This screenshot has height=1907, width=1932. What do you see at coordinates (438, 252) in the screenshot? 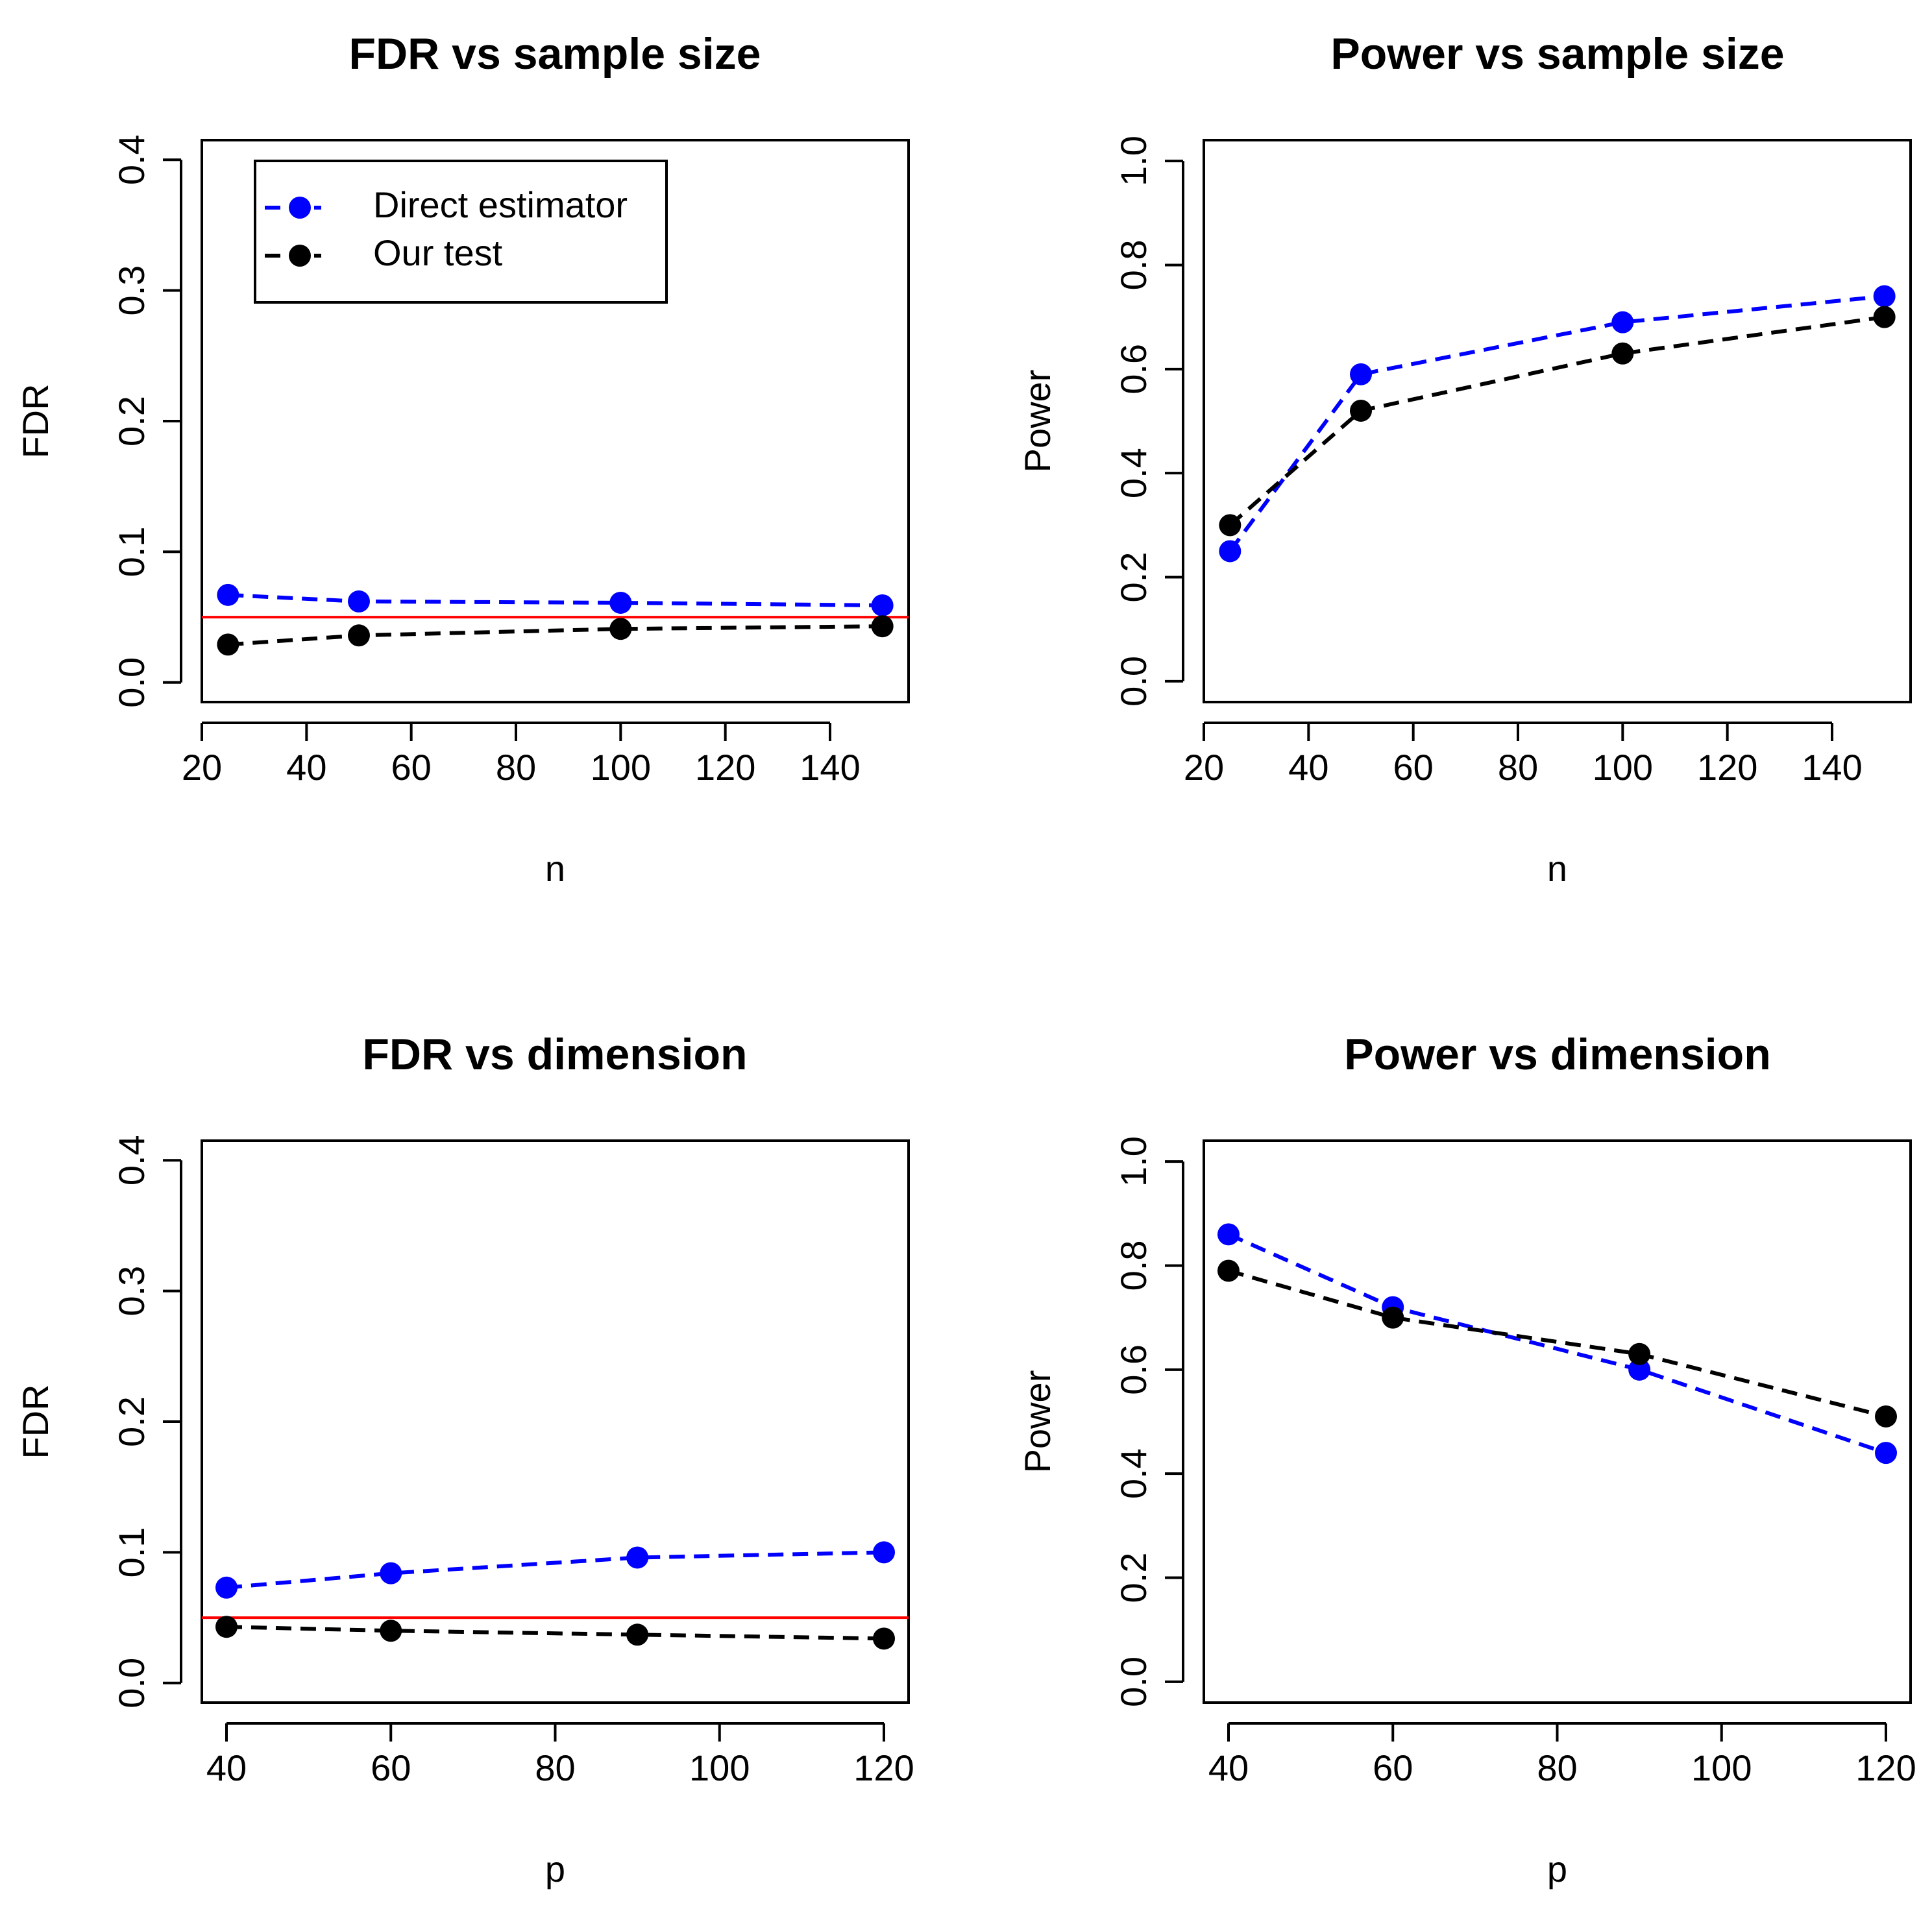
I see `legend-label: Our test` at bounding box center [438, 252].